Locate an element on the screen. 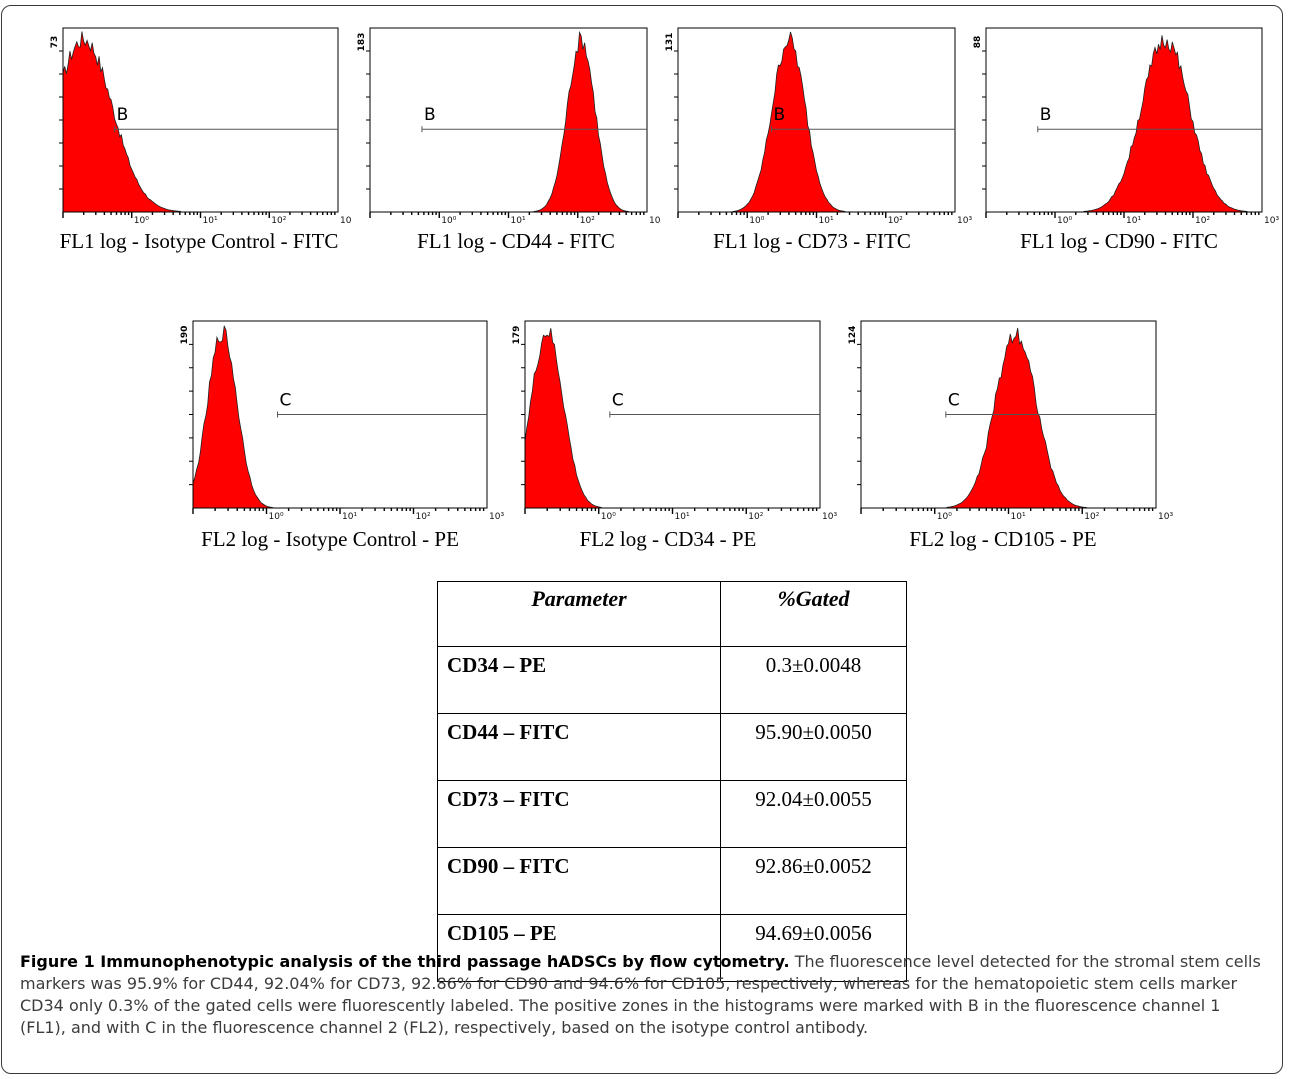 The width and height of the screenshot is (1290, 1079). table-cell-parameter: CD34 – PE is located at coordinates (579, 680).